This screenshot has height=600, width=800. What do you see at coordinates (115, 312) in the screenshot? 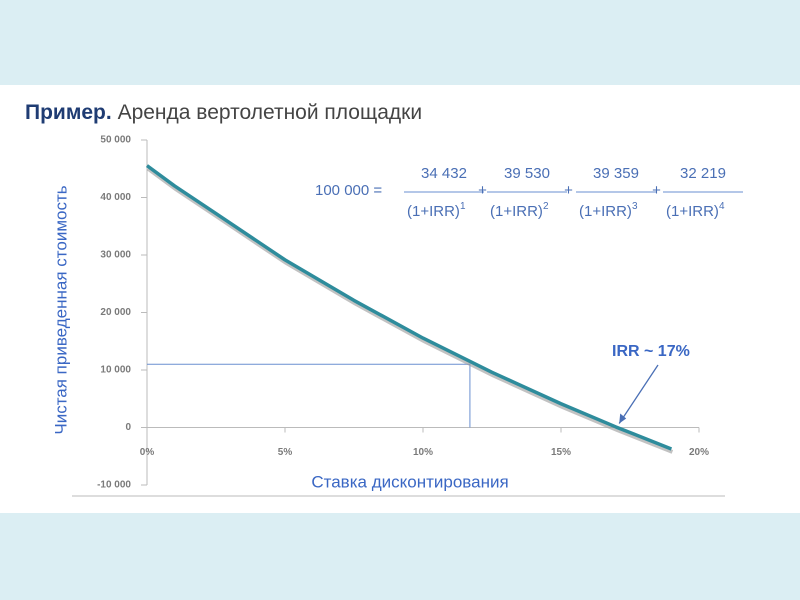
I see `y-tick-label: 20 000` at bounding box center [115, 312].